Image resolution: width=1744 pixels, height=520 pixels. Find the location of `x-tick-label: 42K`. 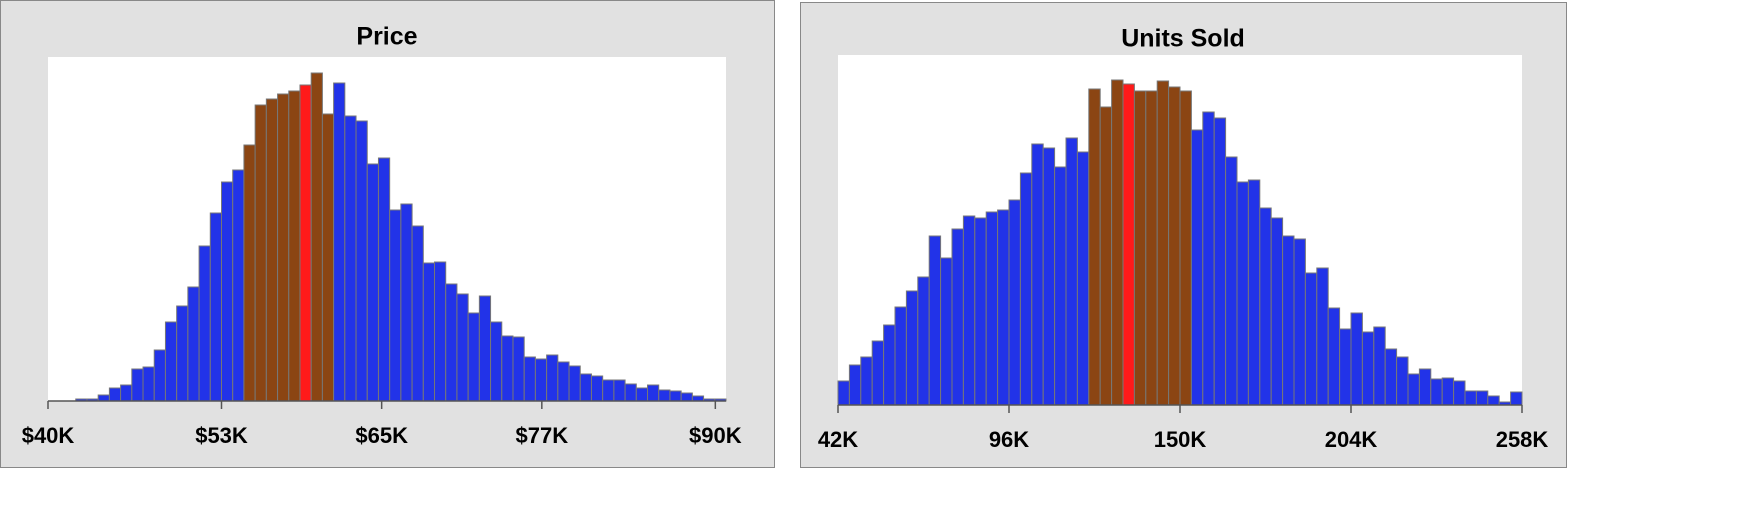

x-tick-label: 42K is located at coordinates (838, 439).